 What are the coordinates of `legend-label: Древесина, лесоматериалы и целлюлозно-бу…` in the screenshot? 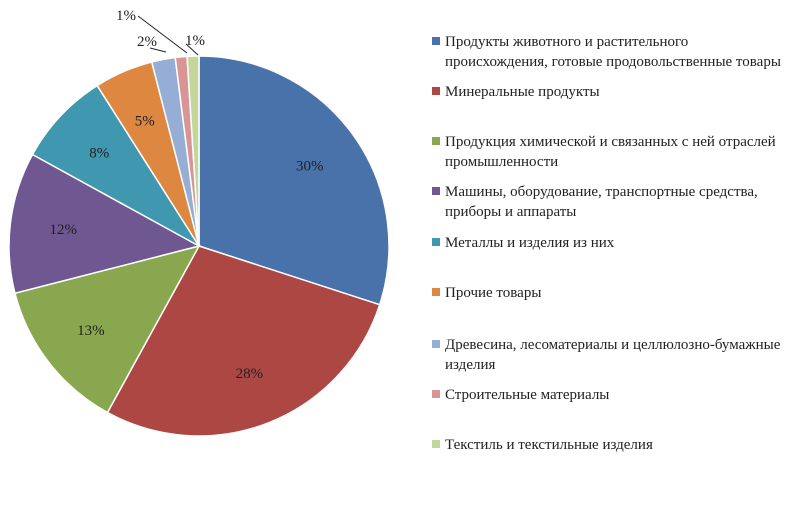 It's located at (613, 355).